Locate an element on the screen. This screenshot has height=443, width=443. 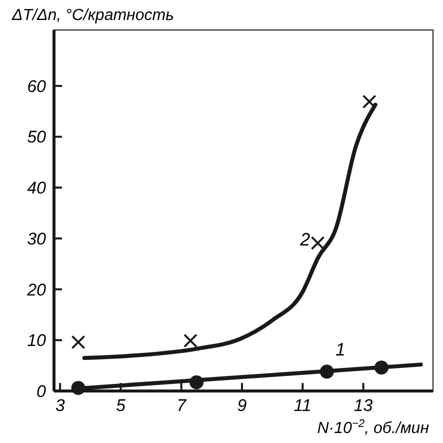
y-tick-label: 40 is located at coordinates (37, 188).